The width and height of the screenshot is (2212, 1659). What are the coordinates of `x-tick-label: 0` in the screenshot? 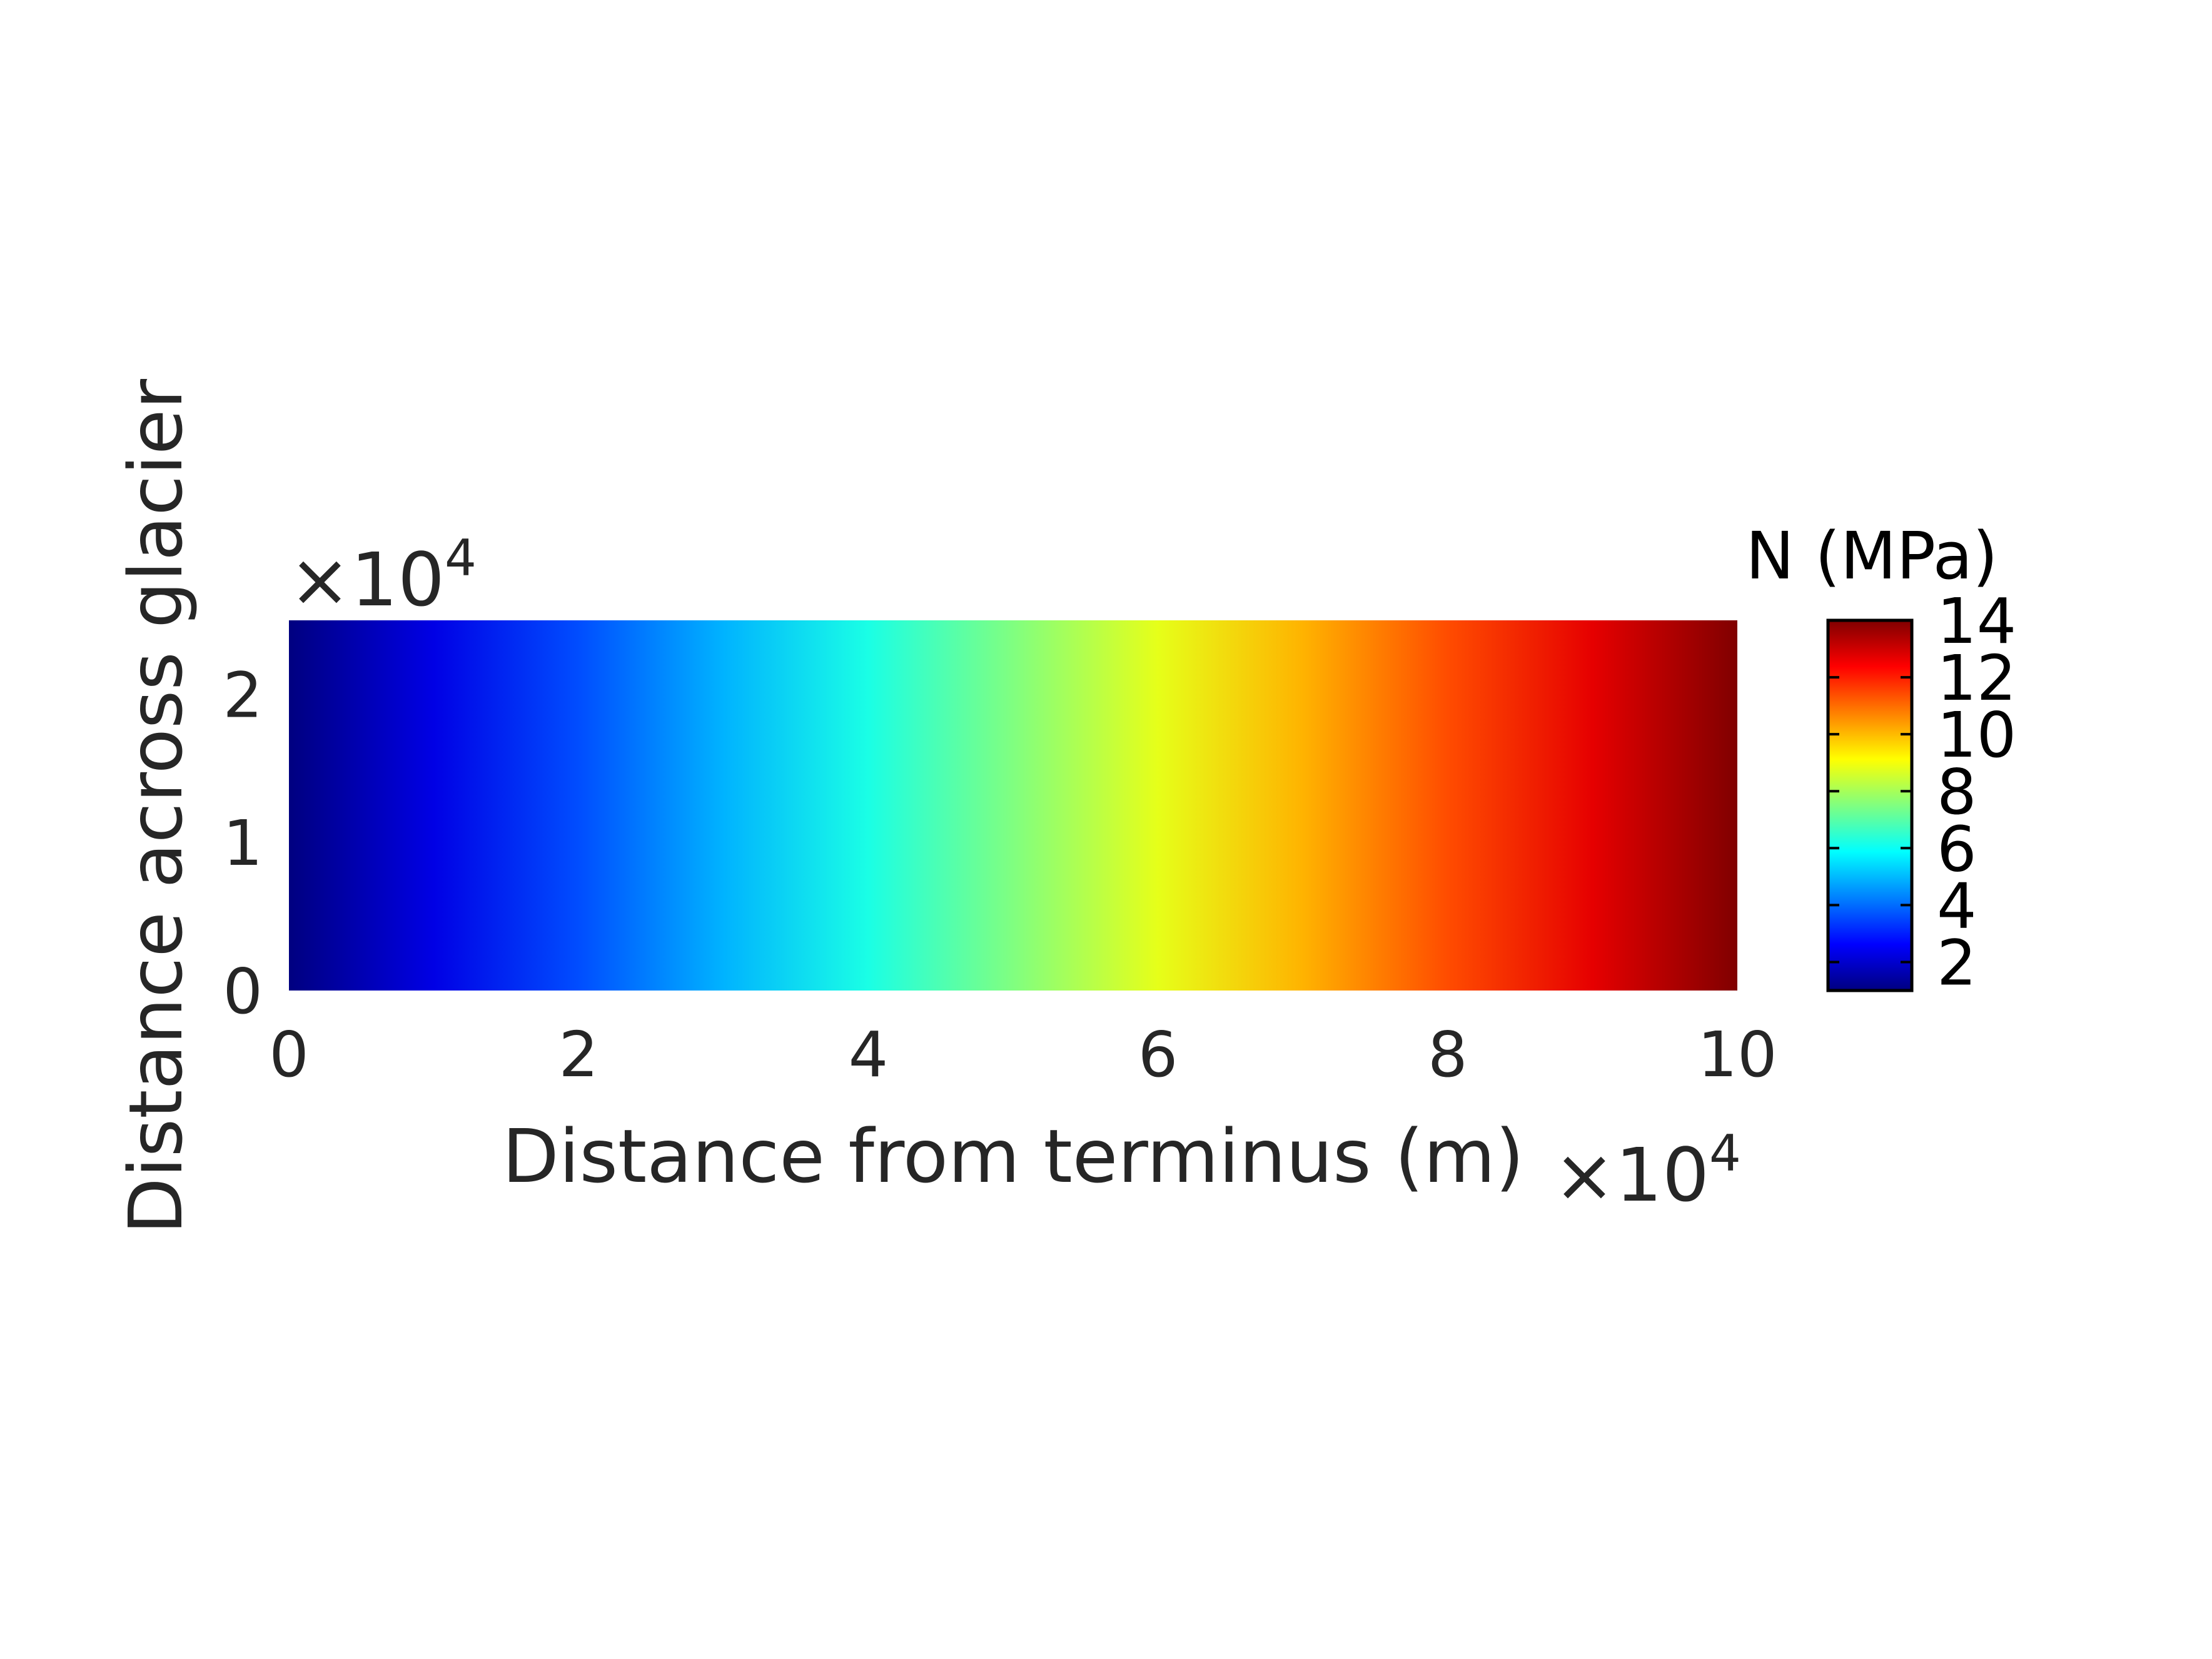 It's located at (289, 1055).